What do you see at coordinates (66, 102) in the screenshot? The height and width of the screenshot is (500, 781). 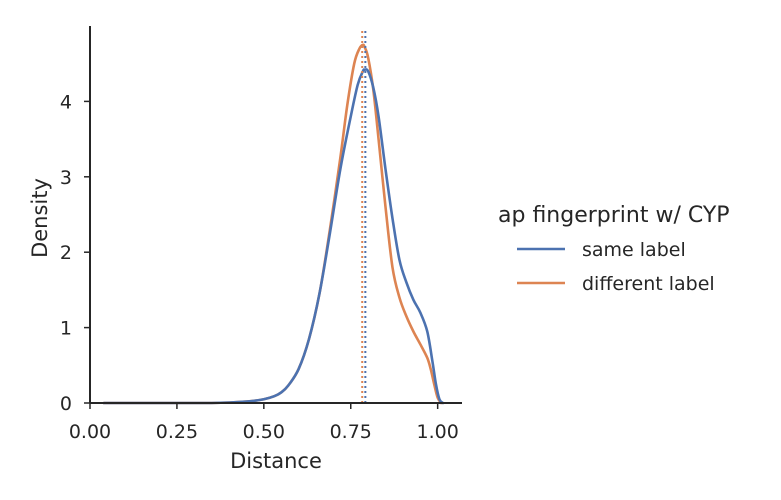 I see `y-tick-label: 4` at bounding box center [66, 102].